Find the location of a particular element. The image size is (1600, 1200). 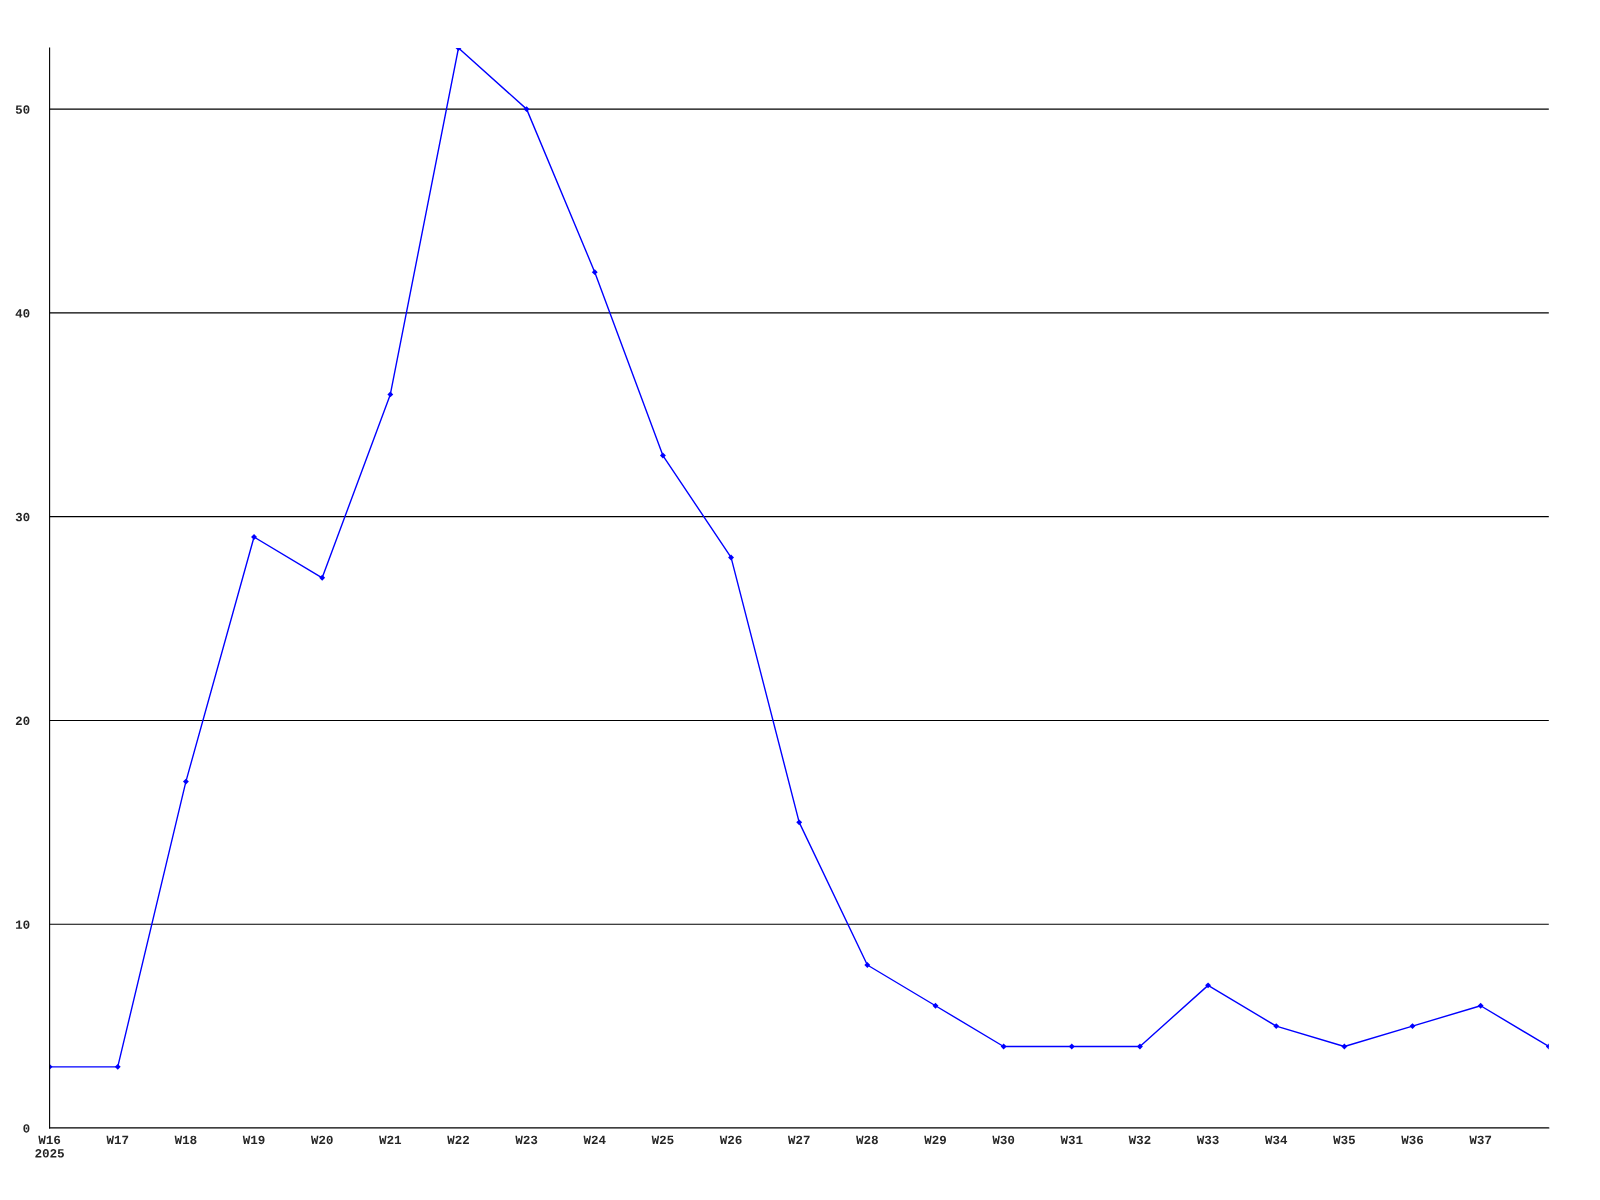

x-tick-label: W36 is located at coordinates (1412, 1140).